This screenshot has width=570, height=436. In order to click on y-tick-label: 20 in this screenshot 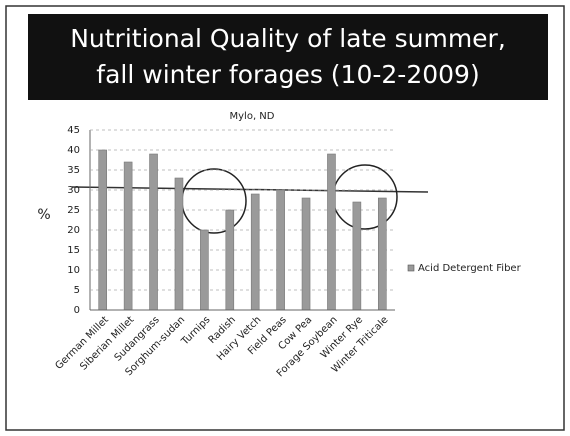, I will do `click(73, 230)`.